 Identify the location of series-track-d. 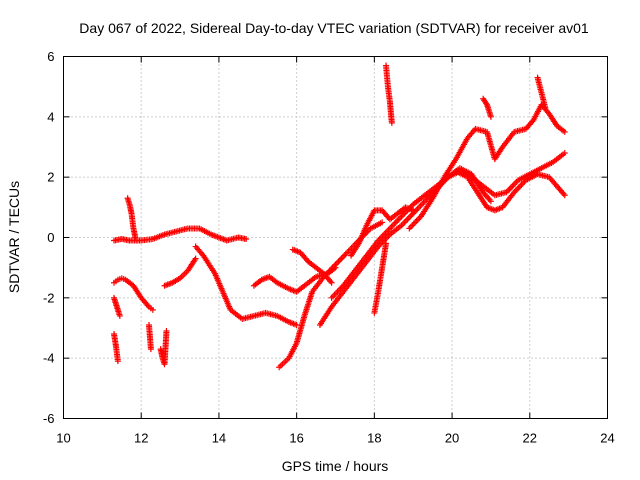
(116, 348).